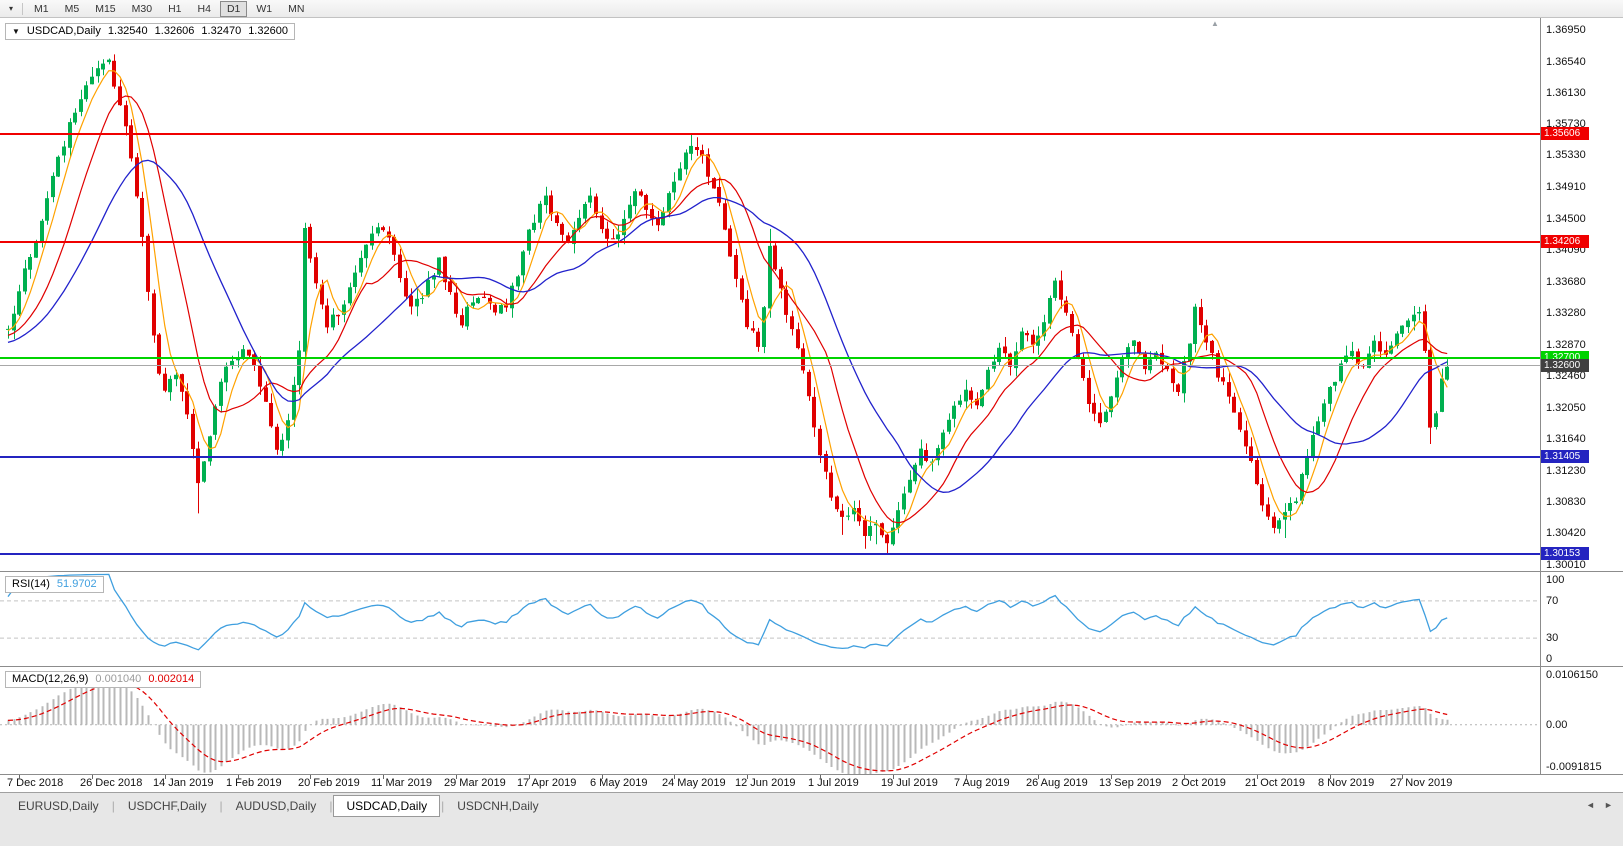 The image size is (1623, 846). What do you see at coordinates (1552, 638) in the screenshot?
I see `rsi-scale-label: 30` at bounding box center [1552, 638].